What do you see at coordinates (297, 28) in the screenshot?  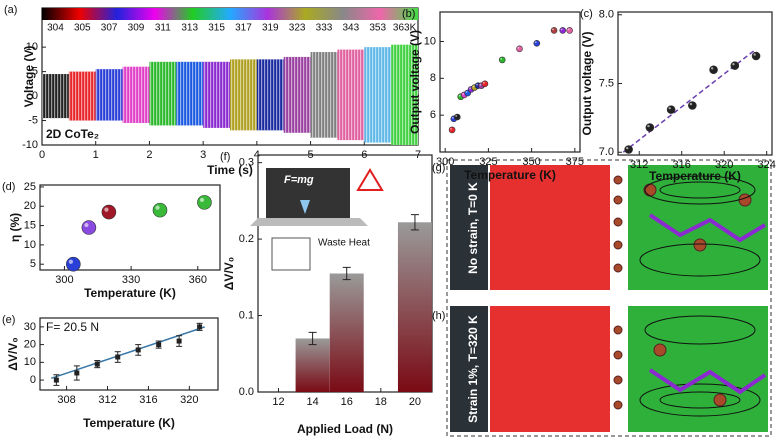 I see `temperature-label: 323` at bounding box center [297, 28].